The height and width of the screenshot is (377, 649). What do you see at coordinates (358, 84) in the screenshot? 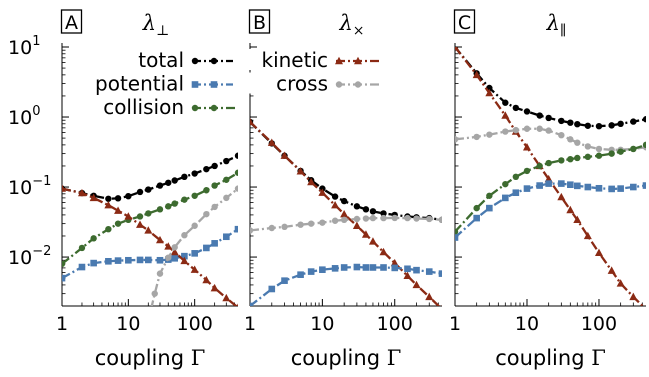
I see `legend-marker-cross` at bounding box center [358, 84].